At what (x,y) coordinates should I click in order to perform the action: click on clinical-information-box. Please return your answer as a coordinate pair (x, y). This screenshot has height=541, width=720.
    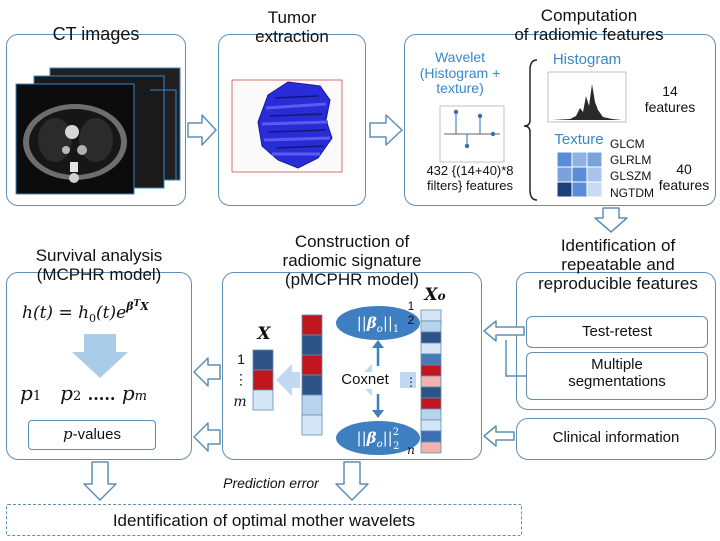
    Looking at the image, I should click on (616, 439).